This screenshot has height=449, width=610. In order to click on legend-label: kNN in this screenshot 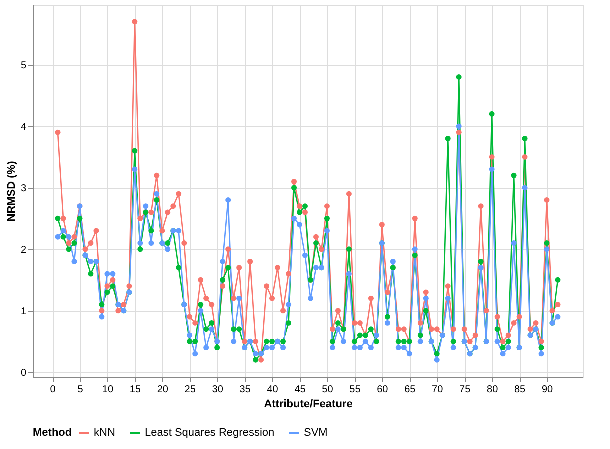, I will do `click(105, 433)`.